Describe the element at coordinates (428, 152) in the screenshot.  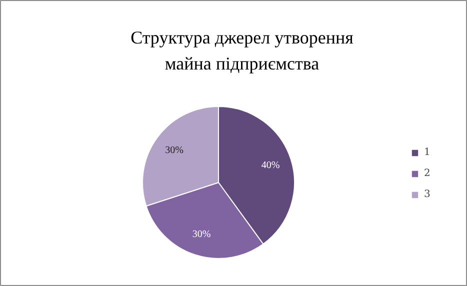
I see `legend-label: 1` at that location.